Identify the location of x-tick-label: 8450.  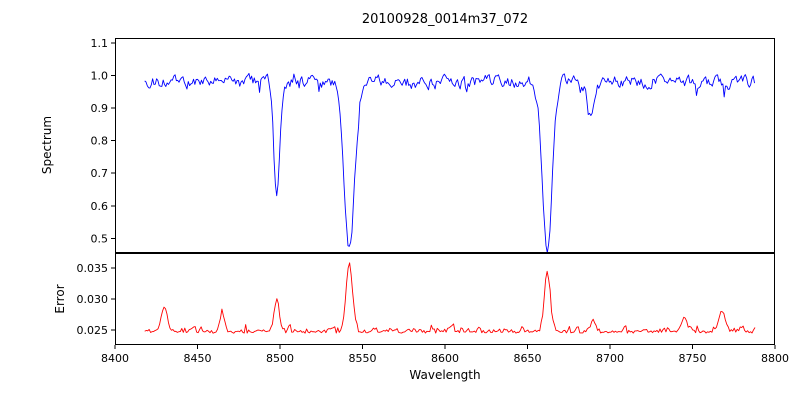
(198, 358).